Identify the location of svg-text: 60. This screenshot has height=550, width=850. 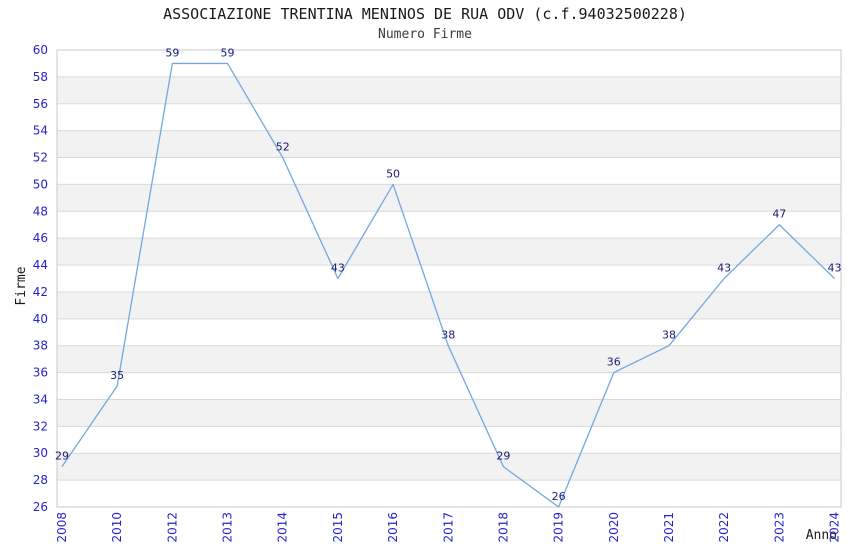
(40, 50).